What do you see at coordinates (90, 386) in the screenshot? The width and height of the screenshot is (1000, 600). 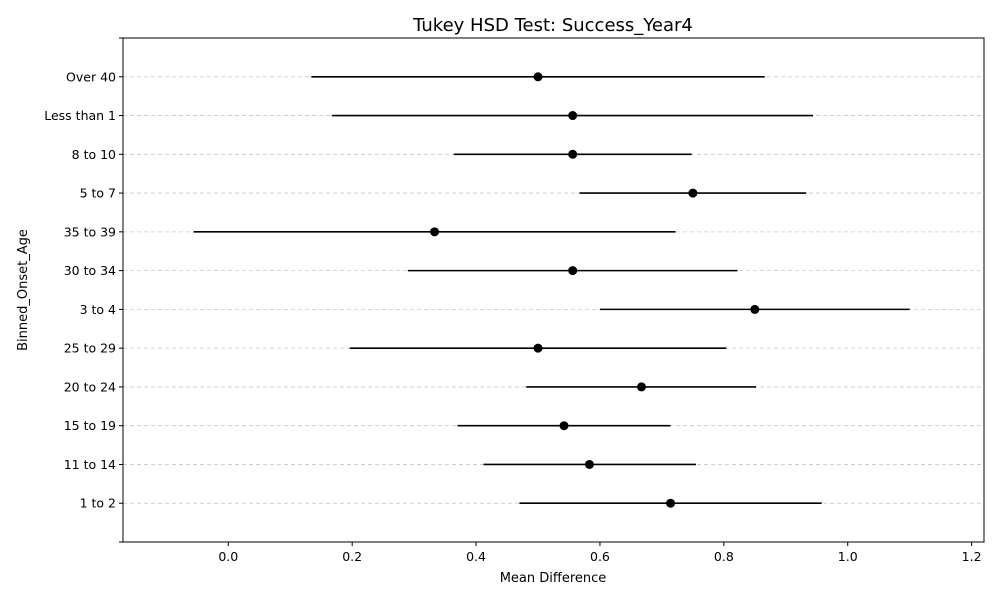 I see `y-tick-label-8: 20 to 24` at bounding box center [90, 386].